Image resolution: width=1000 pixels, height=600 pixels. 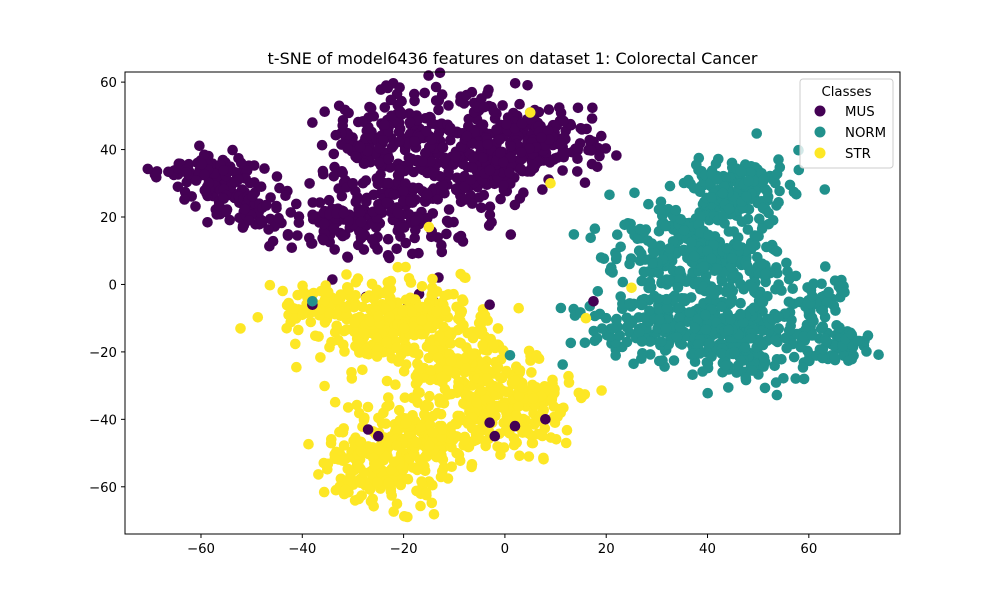 What do you see at coordinates (860, 112) in the screenshot?
I see `legend-label-mus: MUS` at bounding box center [860, 112].